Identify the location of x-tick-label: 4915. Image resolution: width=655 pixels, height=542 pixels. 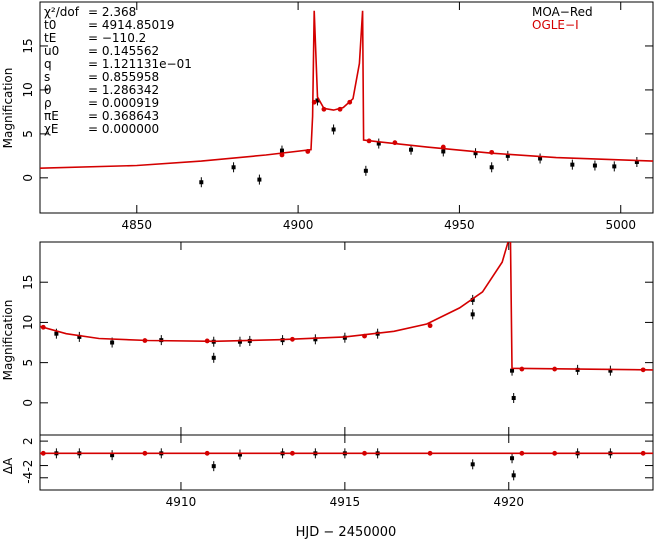
(345, 502).